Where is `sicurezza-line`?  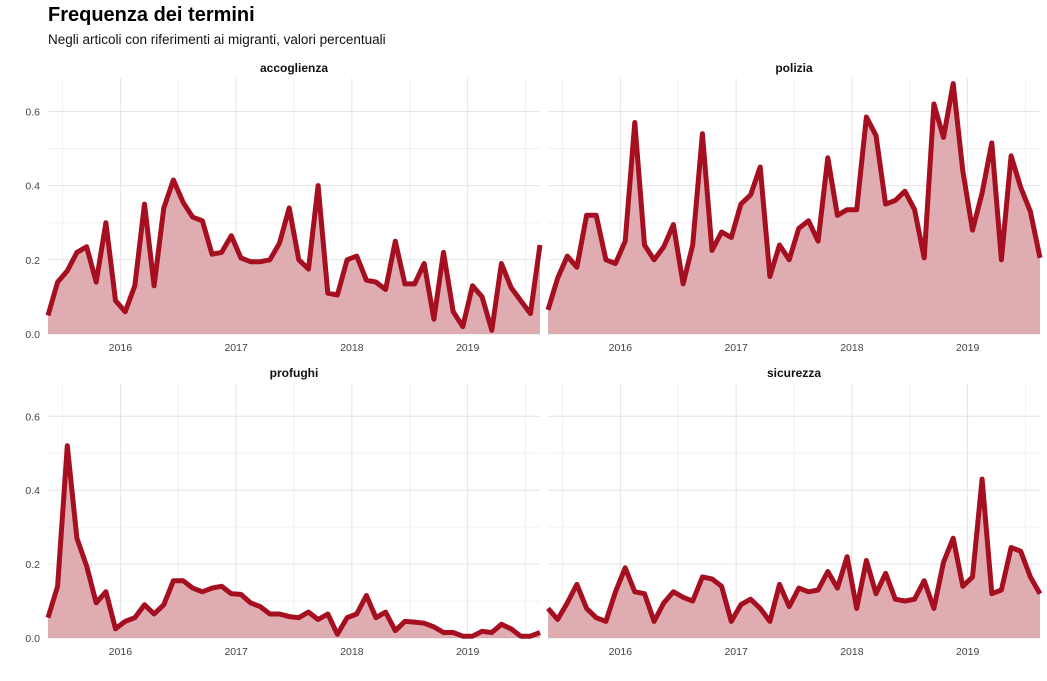
sicurezza-line is located at coordinates (794, 550).